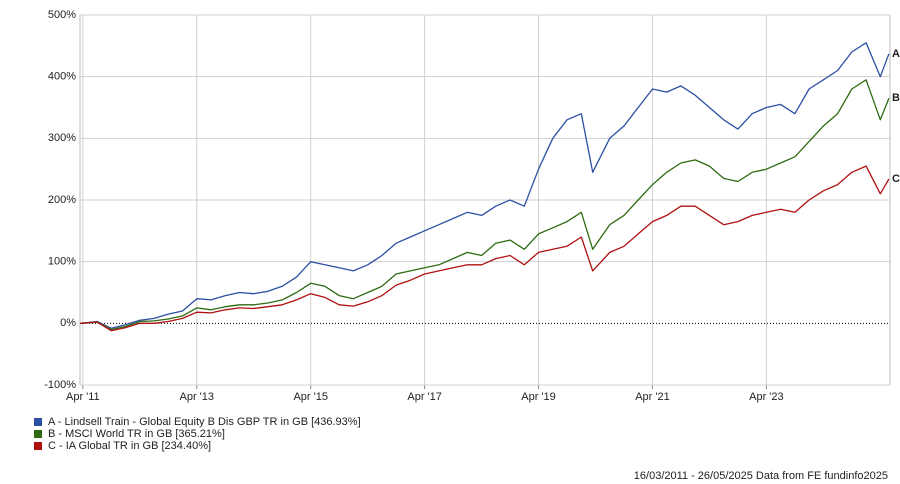 This screenshot has height=484, width=900. I want to click on legend-label: C - IA Global TR in GB [234.40%], so click(129, 446).